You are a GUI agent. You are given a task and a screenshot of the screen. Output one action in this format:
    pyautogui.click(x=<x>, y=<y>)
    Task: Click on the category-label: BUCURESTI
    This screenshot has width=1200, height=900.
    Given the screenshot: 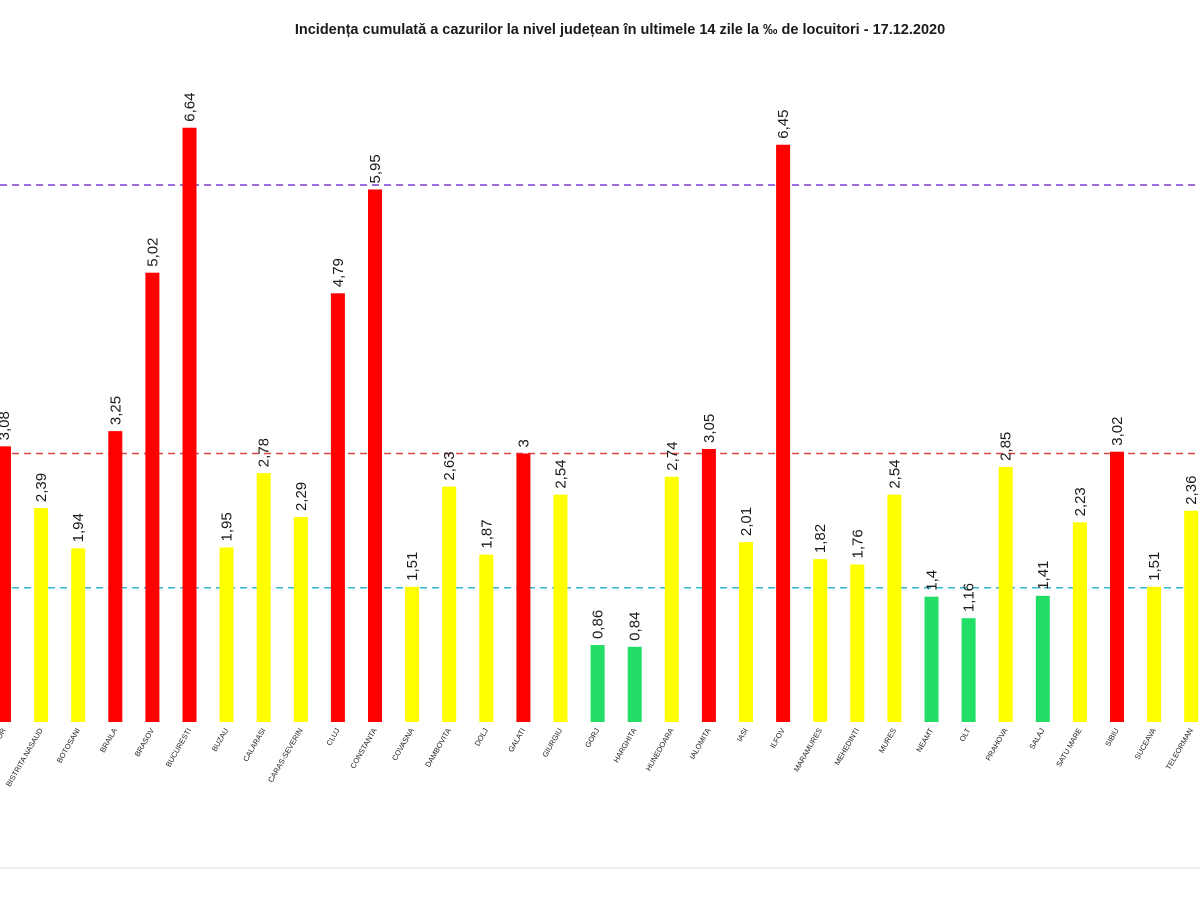 What is the action you would take?
    pyautogui.click(x=178, y=748)
    